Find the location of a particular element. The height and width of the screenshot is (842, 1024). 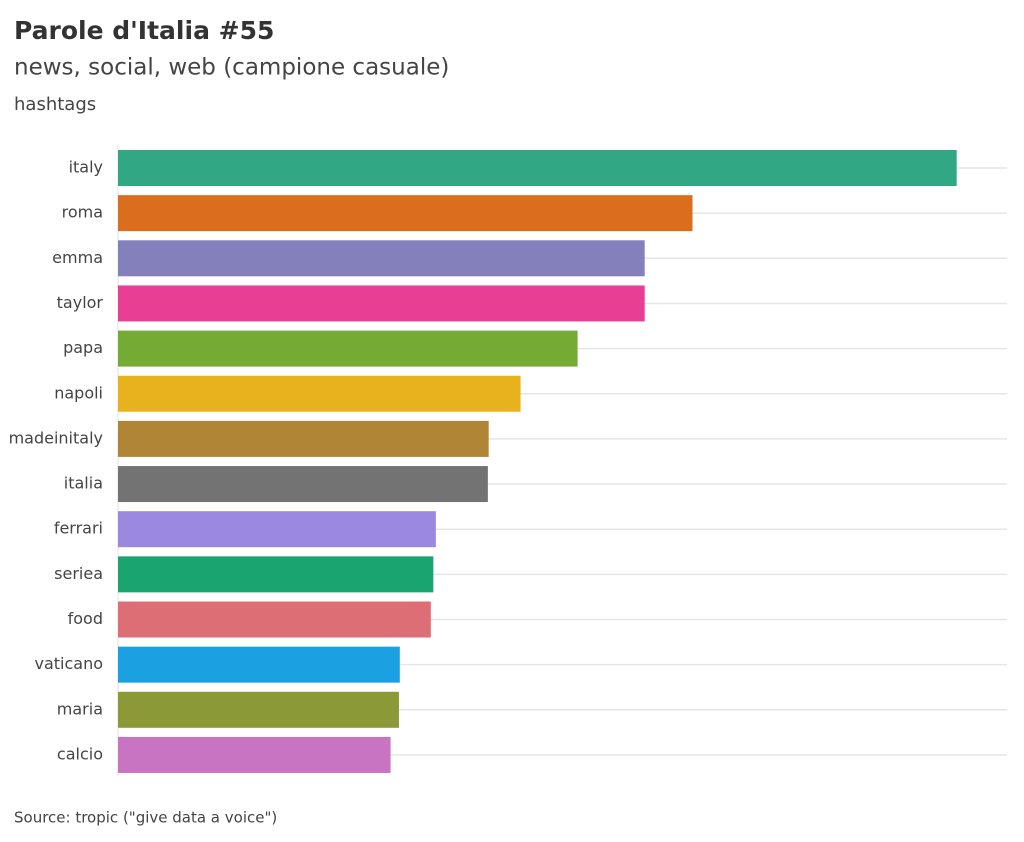

y-tick-label: italia is located at coordinates (83, 483).